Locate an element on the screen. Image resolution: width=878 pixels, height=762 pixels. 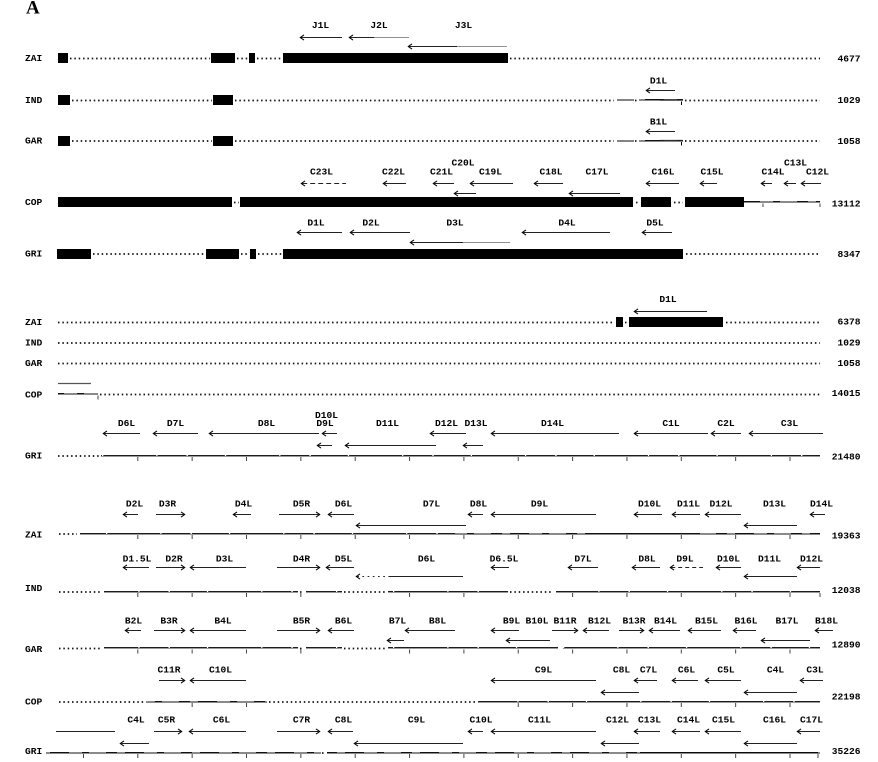
svg-text: 21480 is located at coordinates (846, 457).